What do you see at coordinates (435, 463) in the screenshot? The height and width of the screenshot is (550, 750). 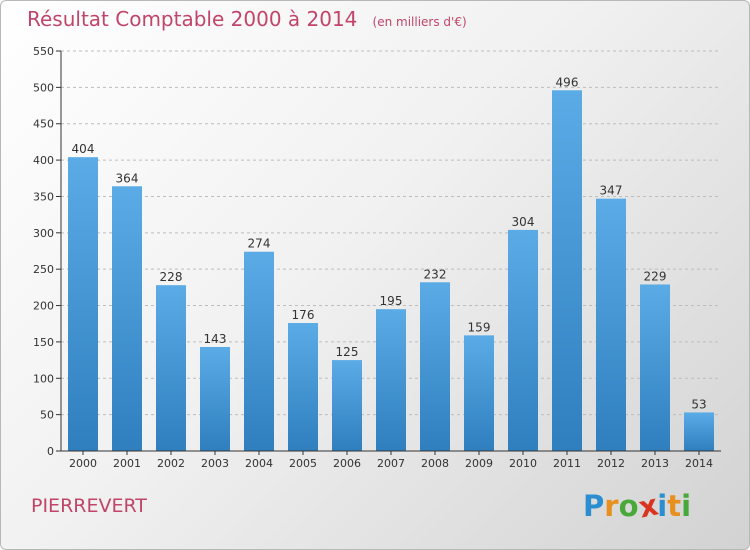 I see `x-tick-label-2008: 2008` at bounding box center [435, 463].